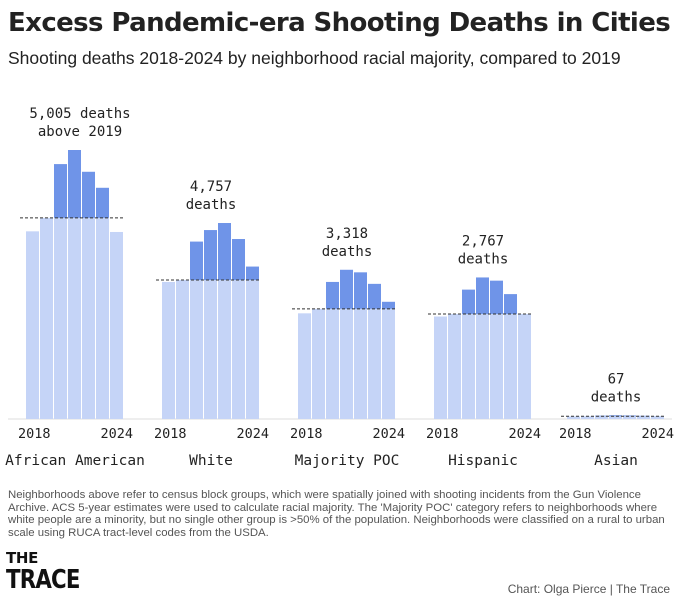  Describe the element at coordinates (238, 260) in the screenshot. I see `excess-bar-white-2023` at that location.